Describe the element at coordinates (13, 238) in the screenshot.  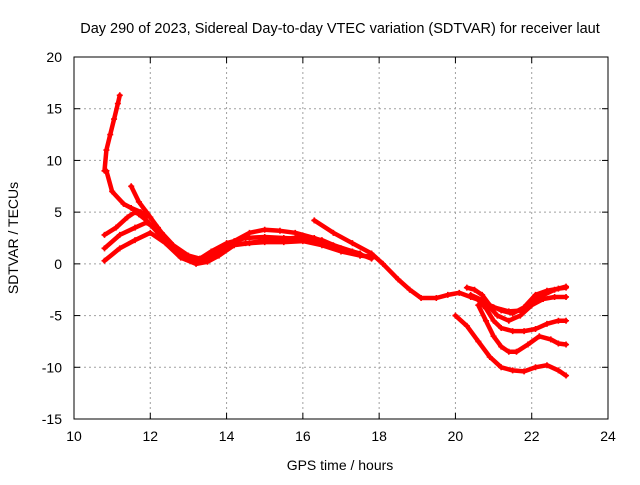
I see `y-axis-label: SDTVAR / TECUs` at that location.